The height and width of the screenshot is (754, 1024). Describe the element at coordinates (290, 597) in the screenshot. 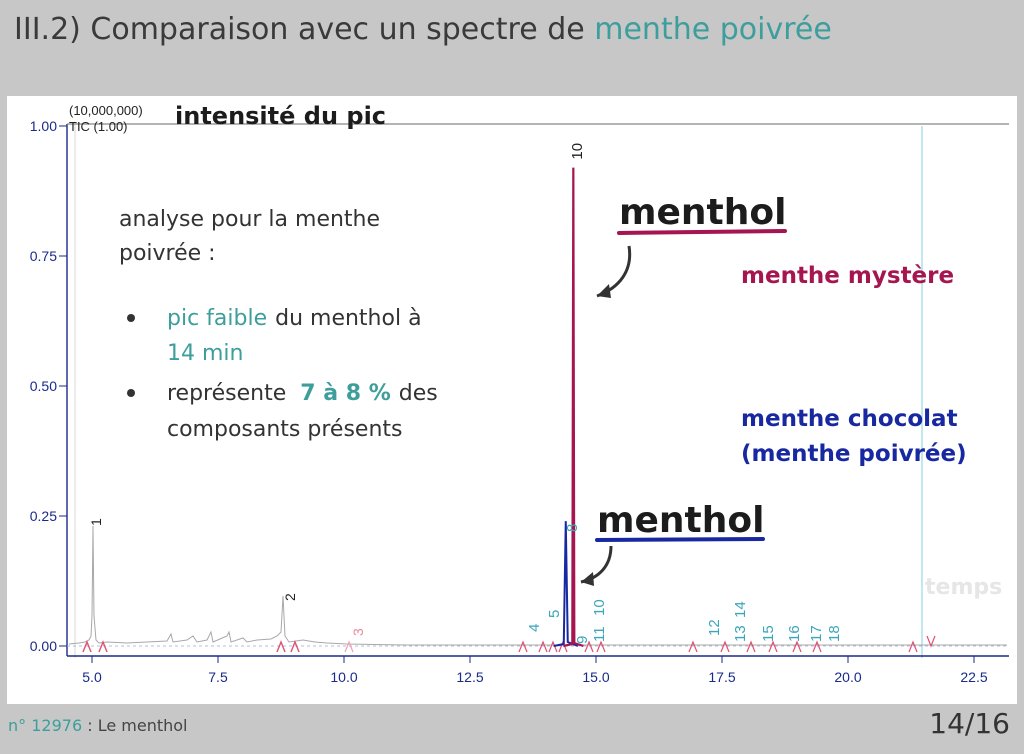

I see `grey-peak-label: 2` at that location.